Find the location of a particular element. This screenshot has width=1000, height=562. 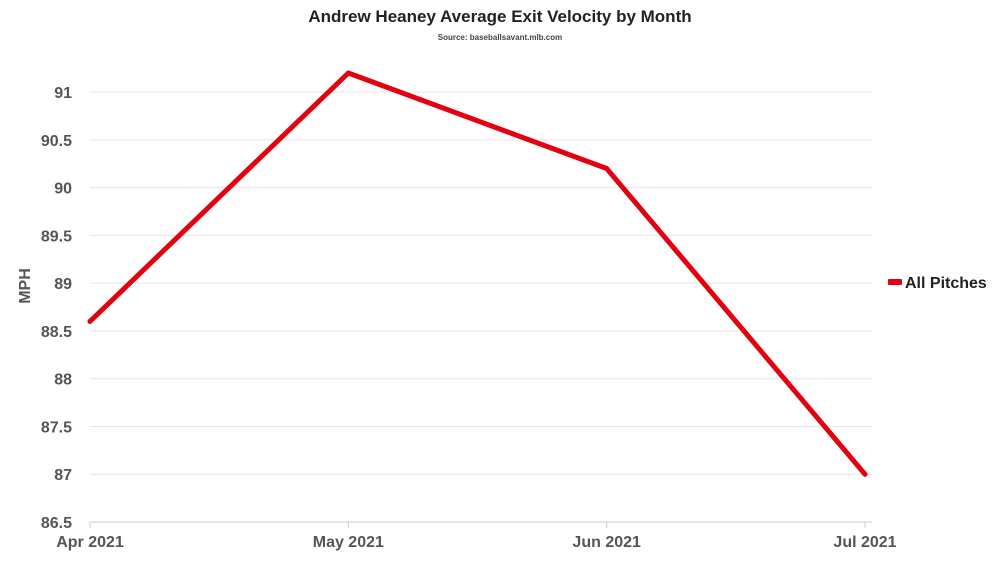

legend-swatch is located at coordinates (895, 282).